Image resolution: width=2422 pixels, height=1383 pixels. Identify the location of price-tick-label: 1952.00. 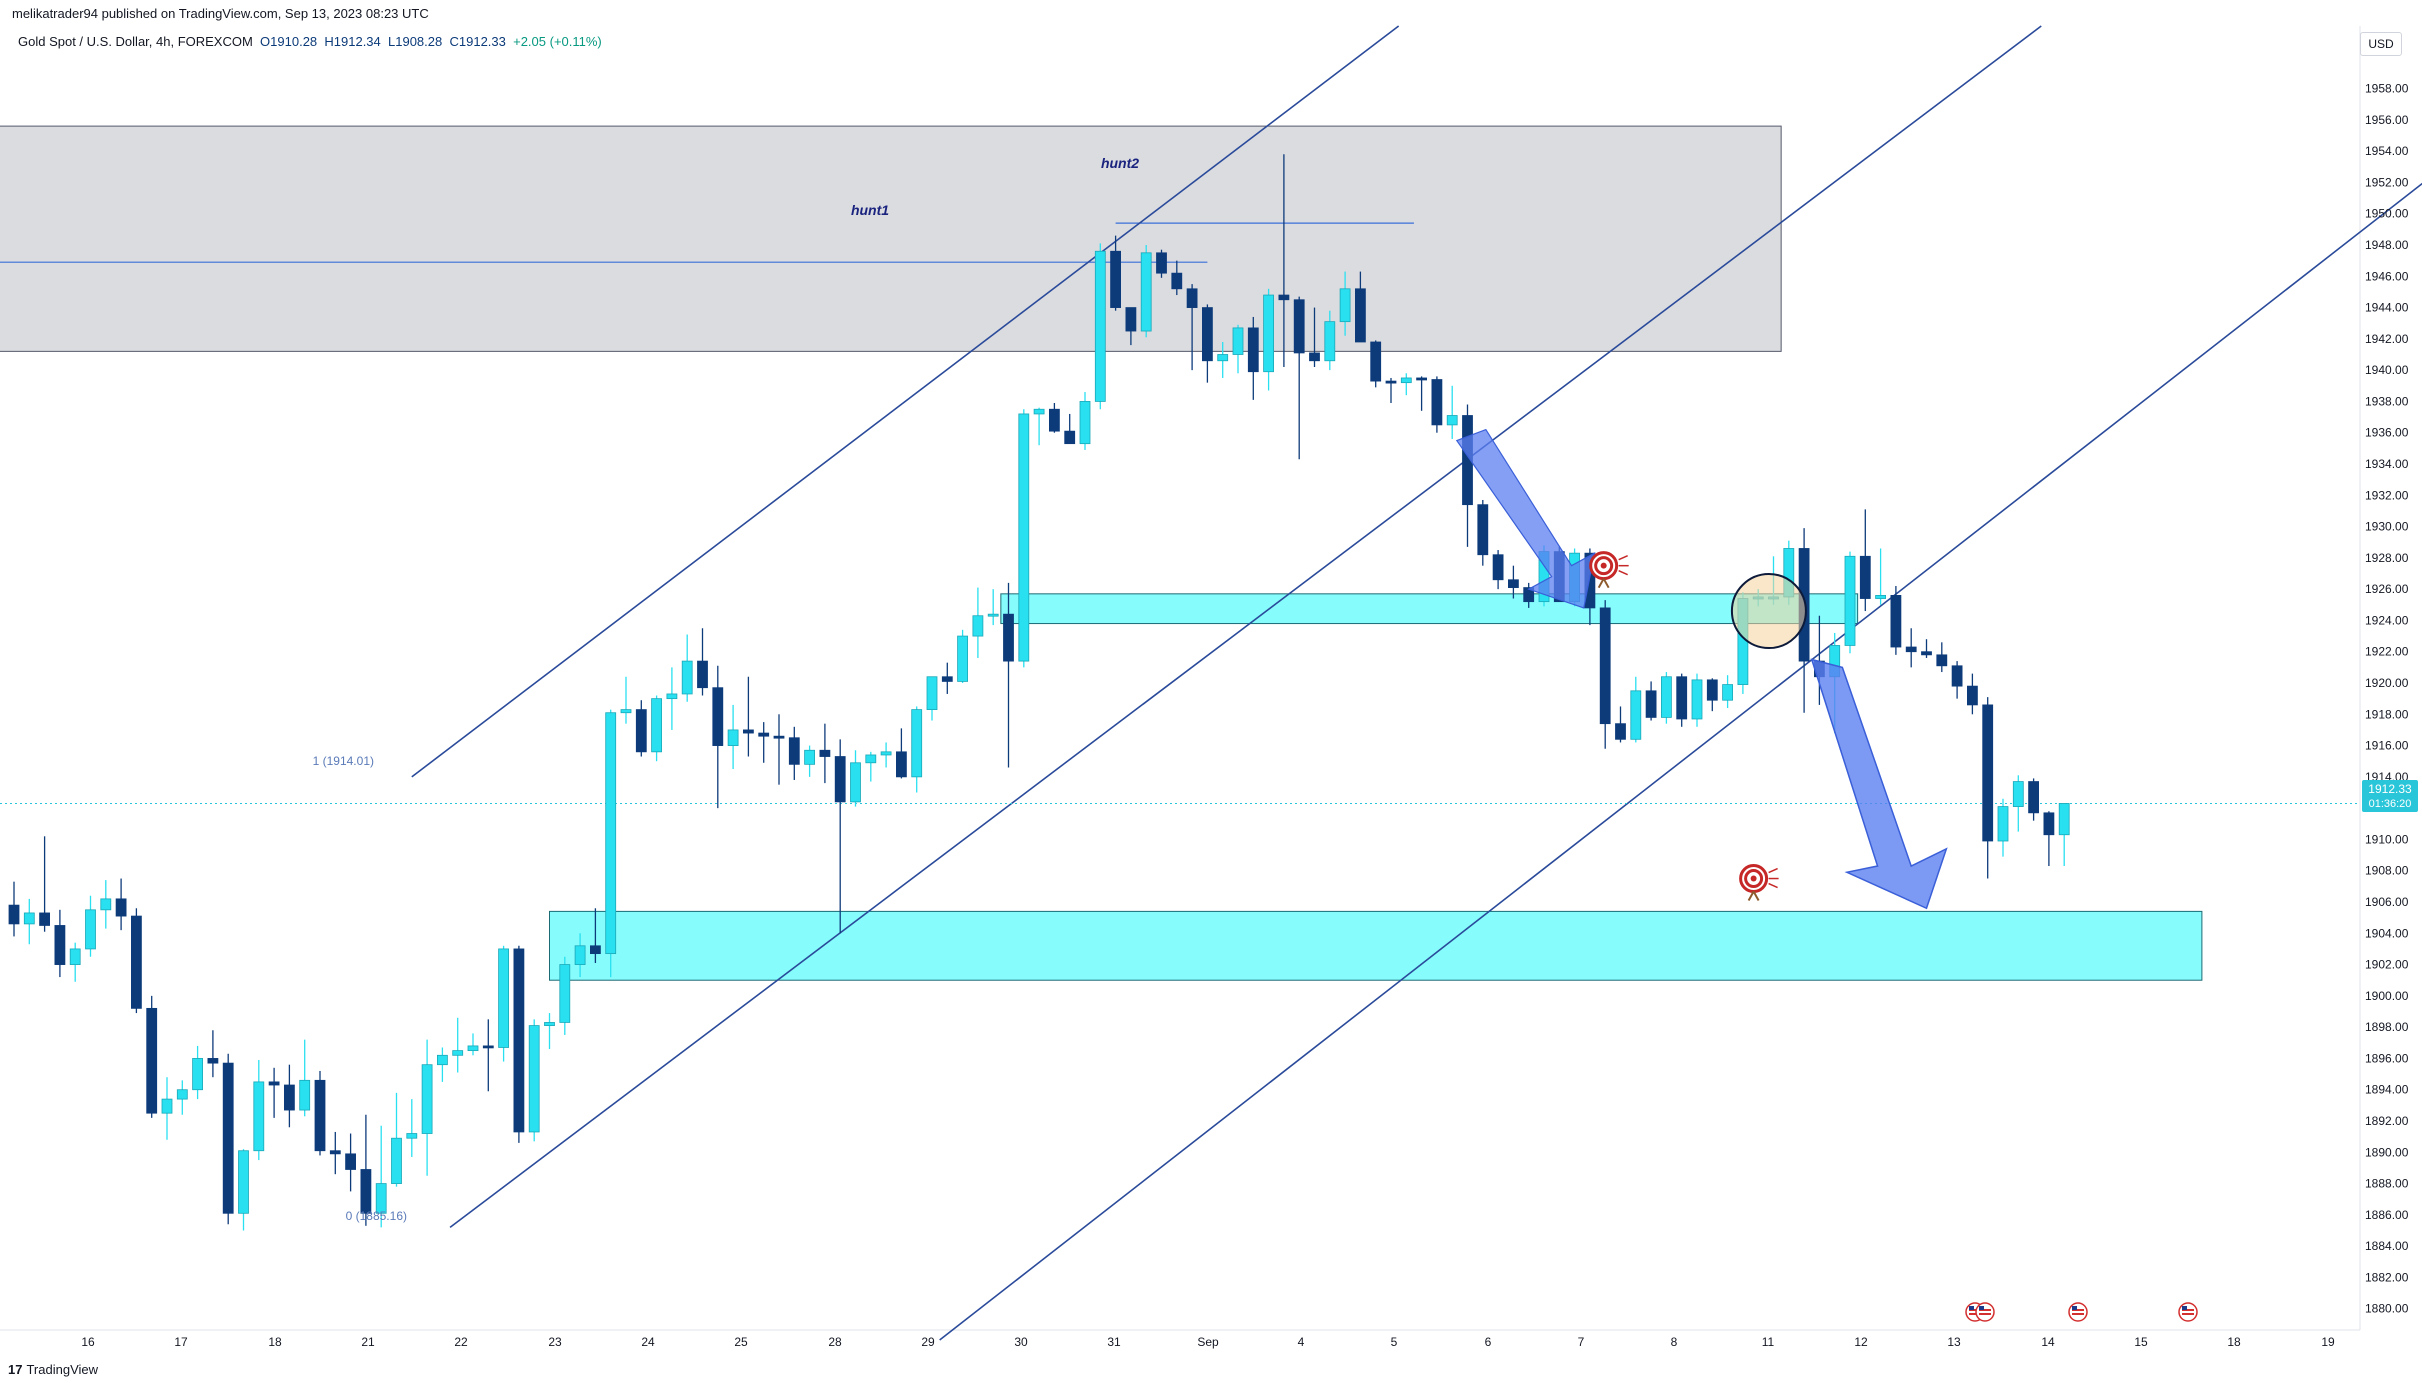
(2387, 182).